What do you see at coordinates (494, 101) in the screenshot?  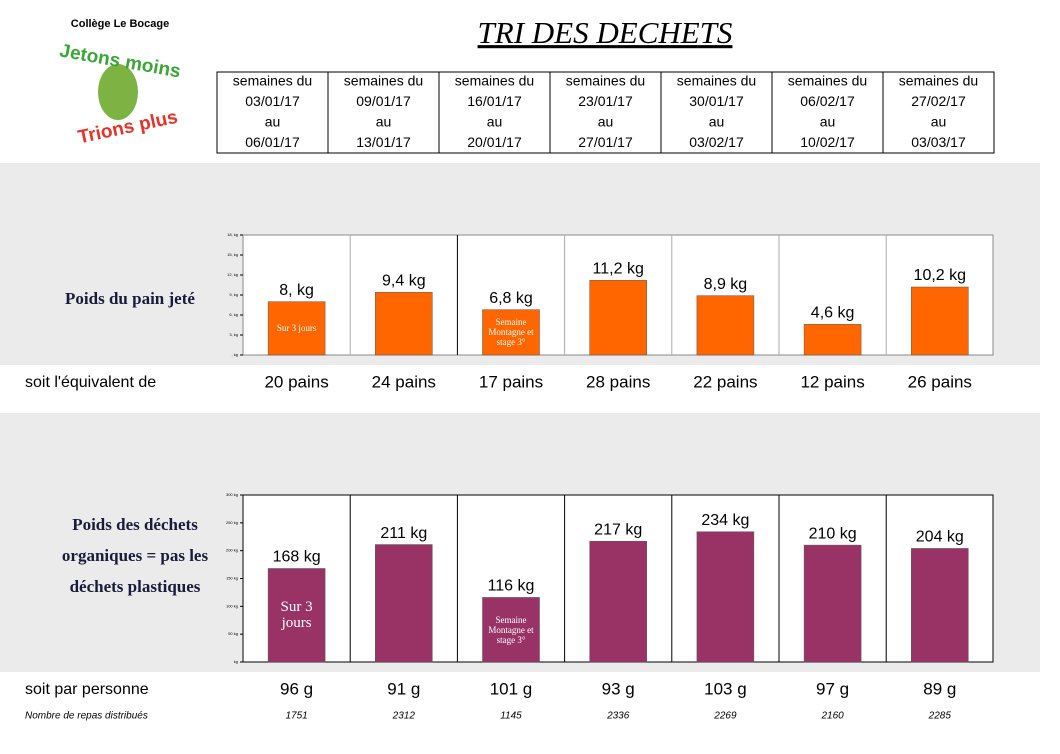 I see `week-text: 16/01/17` at bounding box center [494, 101].